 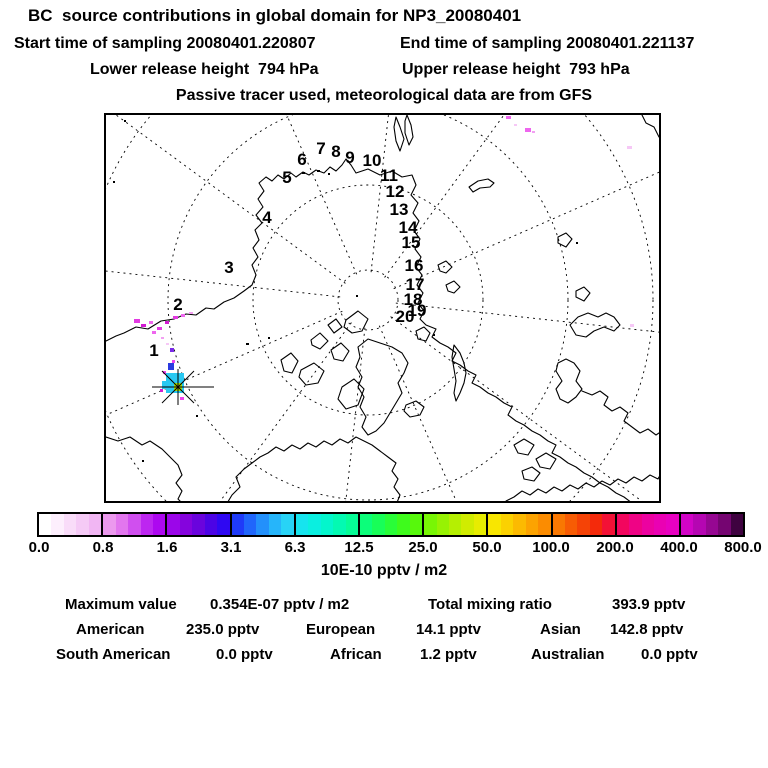 What do you see at coordinates (413, 299) in the screenshot?
I see `trajectory-point-label: 18` at bounding box center [413, 299].